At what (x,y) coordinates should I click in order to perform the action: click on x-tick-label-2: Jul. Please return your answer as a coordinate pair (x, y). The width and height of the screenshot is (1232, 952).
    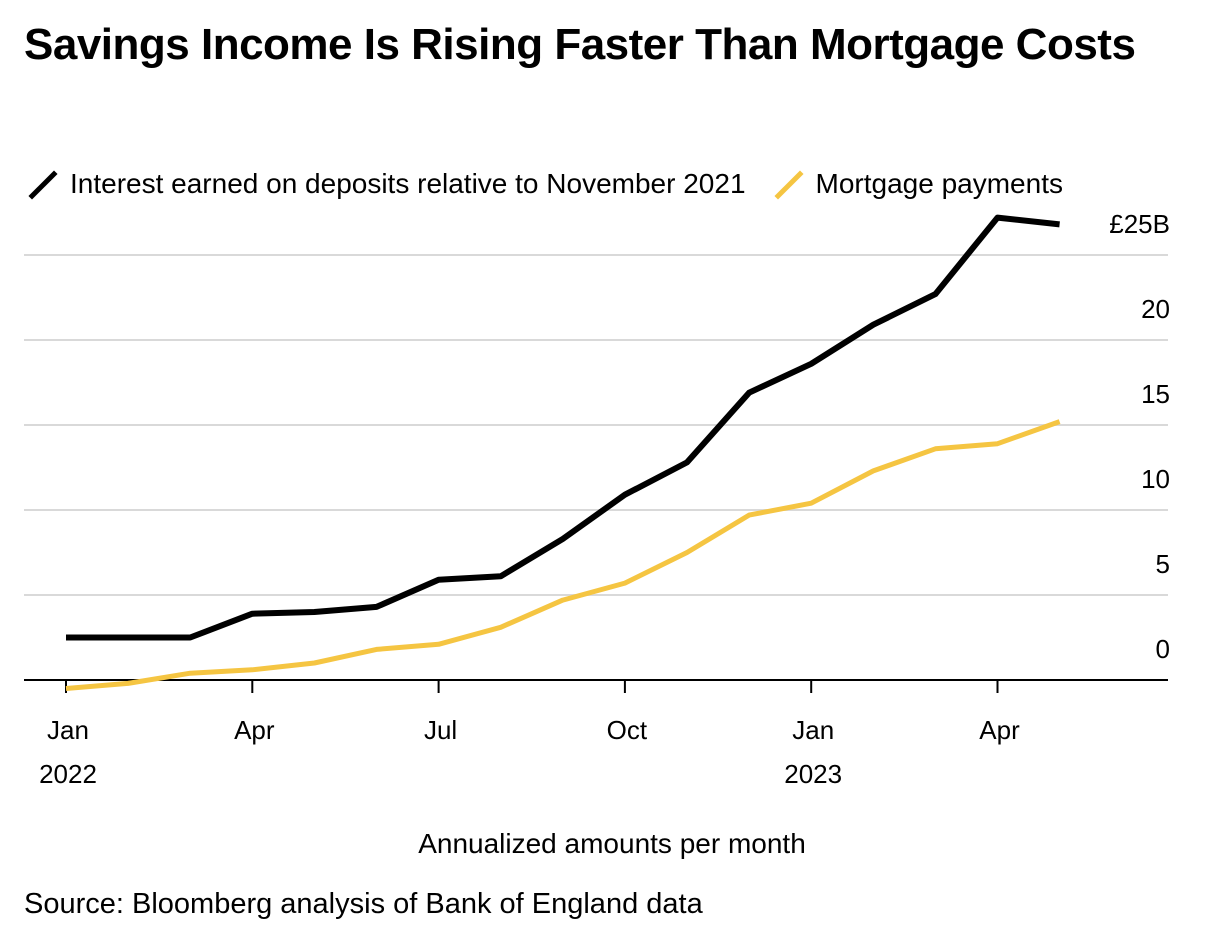
    Looking at the image, I should click on (440, 730).